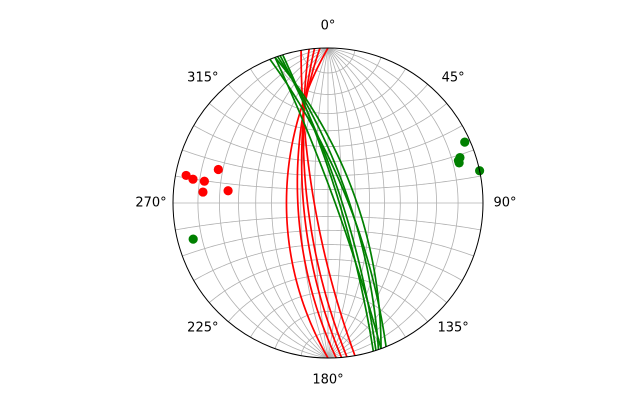 The width and height of the screenshot is (640, 403). I want to click on azimuth-tick-label: 180°, so click(327, 380).